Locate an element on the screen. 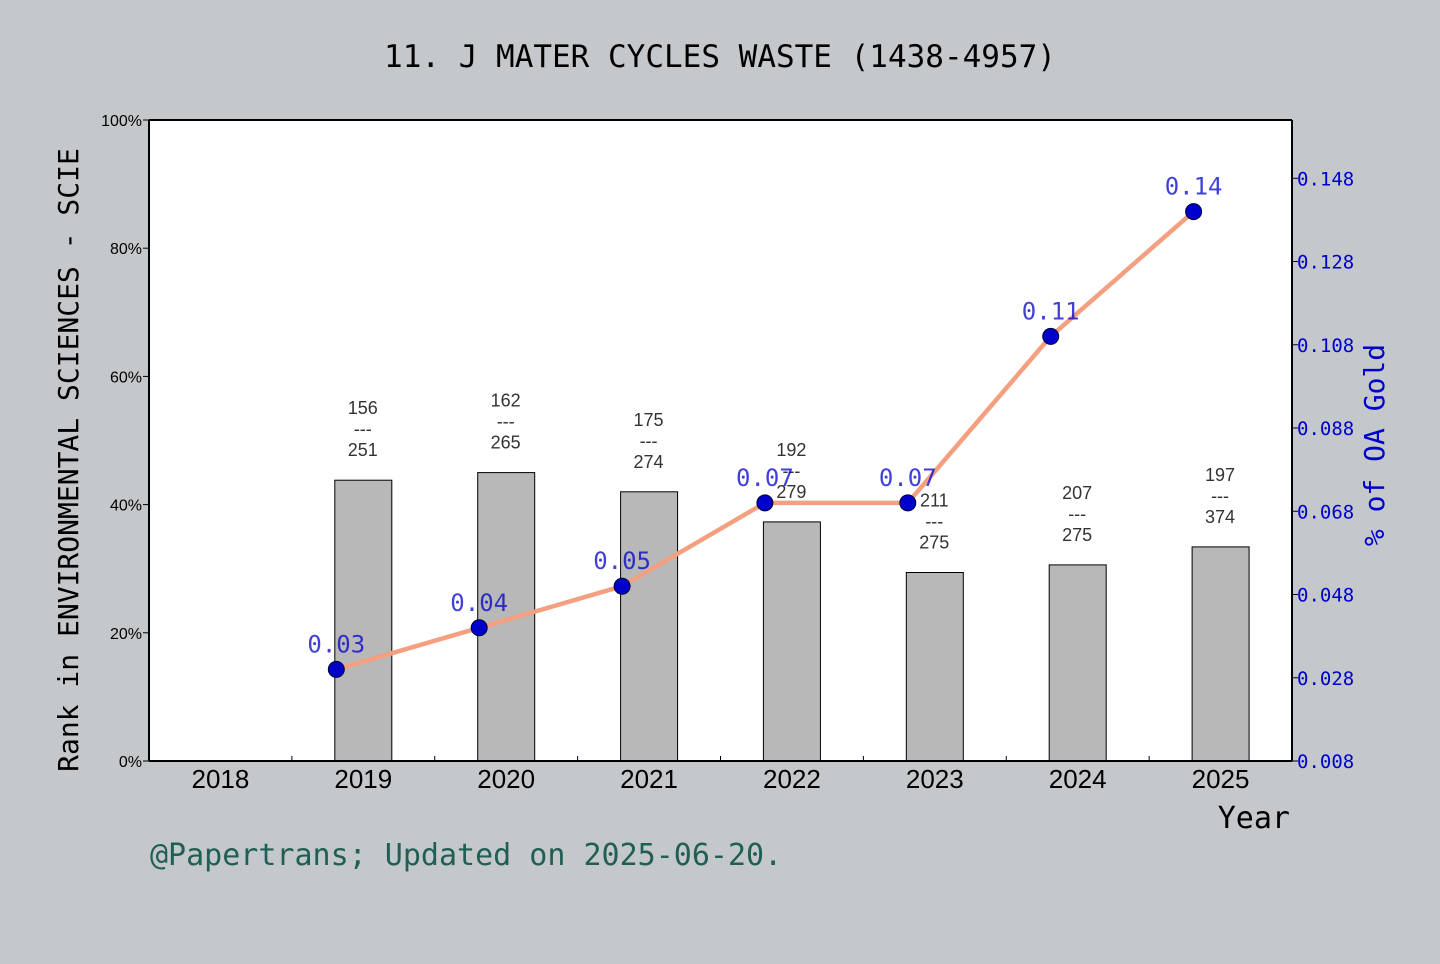 Image resolution: width=1440 pixels, height=964 pixels. y-tick-label: 20% is located at coordinates (126, 634).